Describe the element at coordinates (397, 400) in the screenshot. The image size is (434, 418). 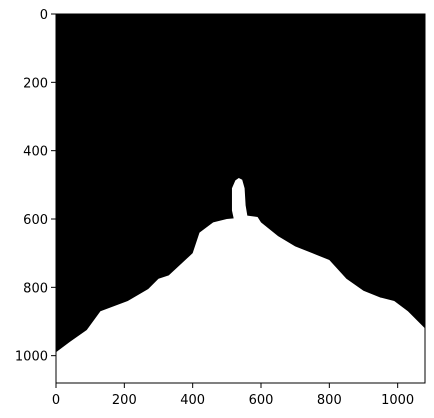
I see `x-tick-label: 1000` at that location.